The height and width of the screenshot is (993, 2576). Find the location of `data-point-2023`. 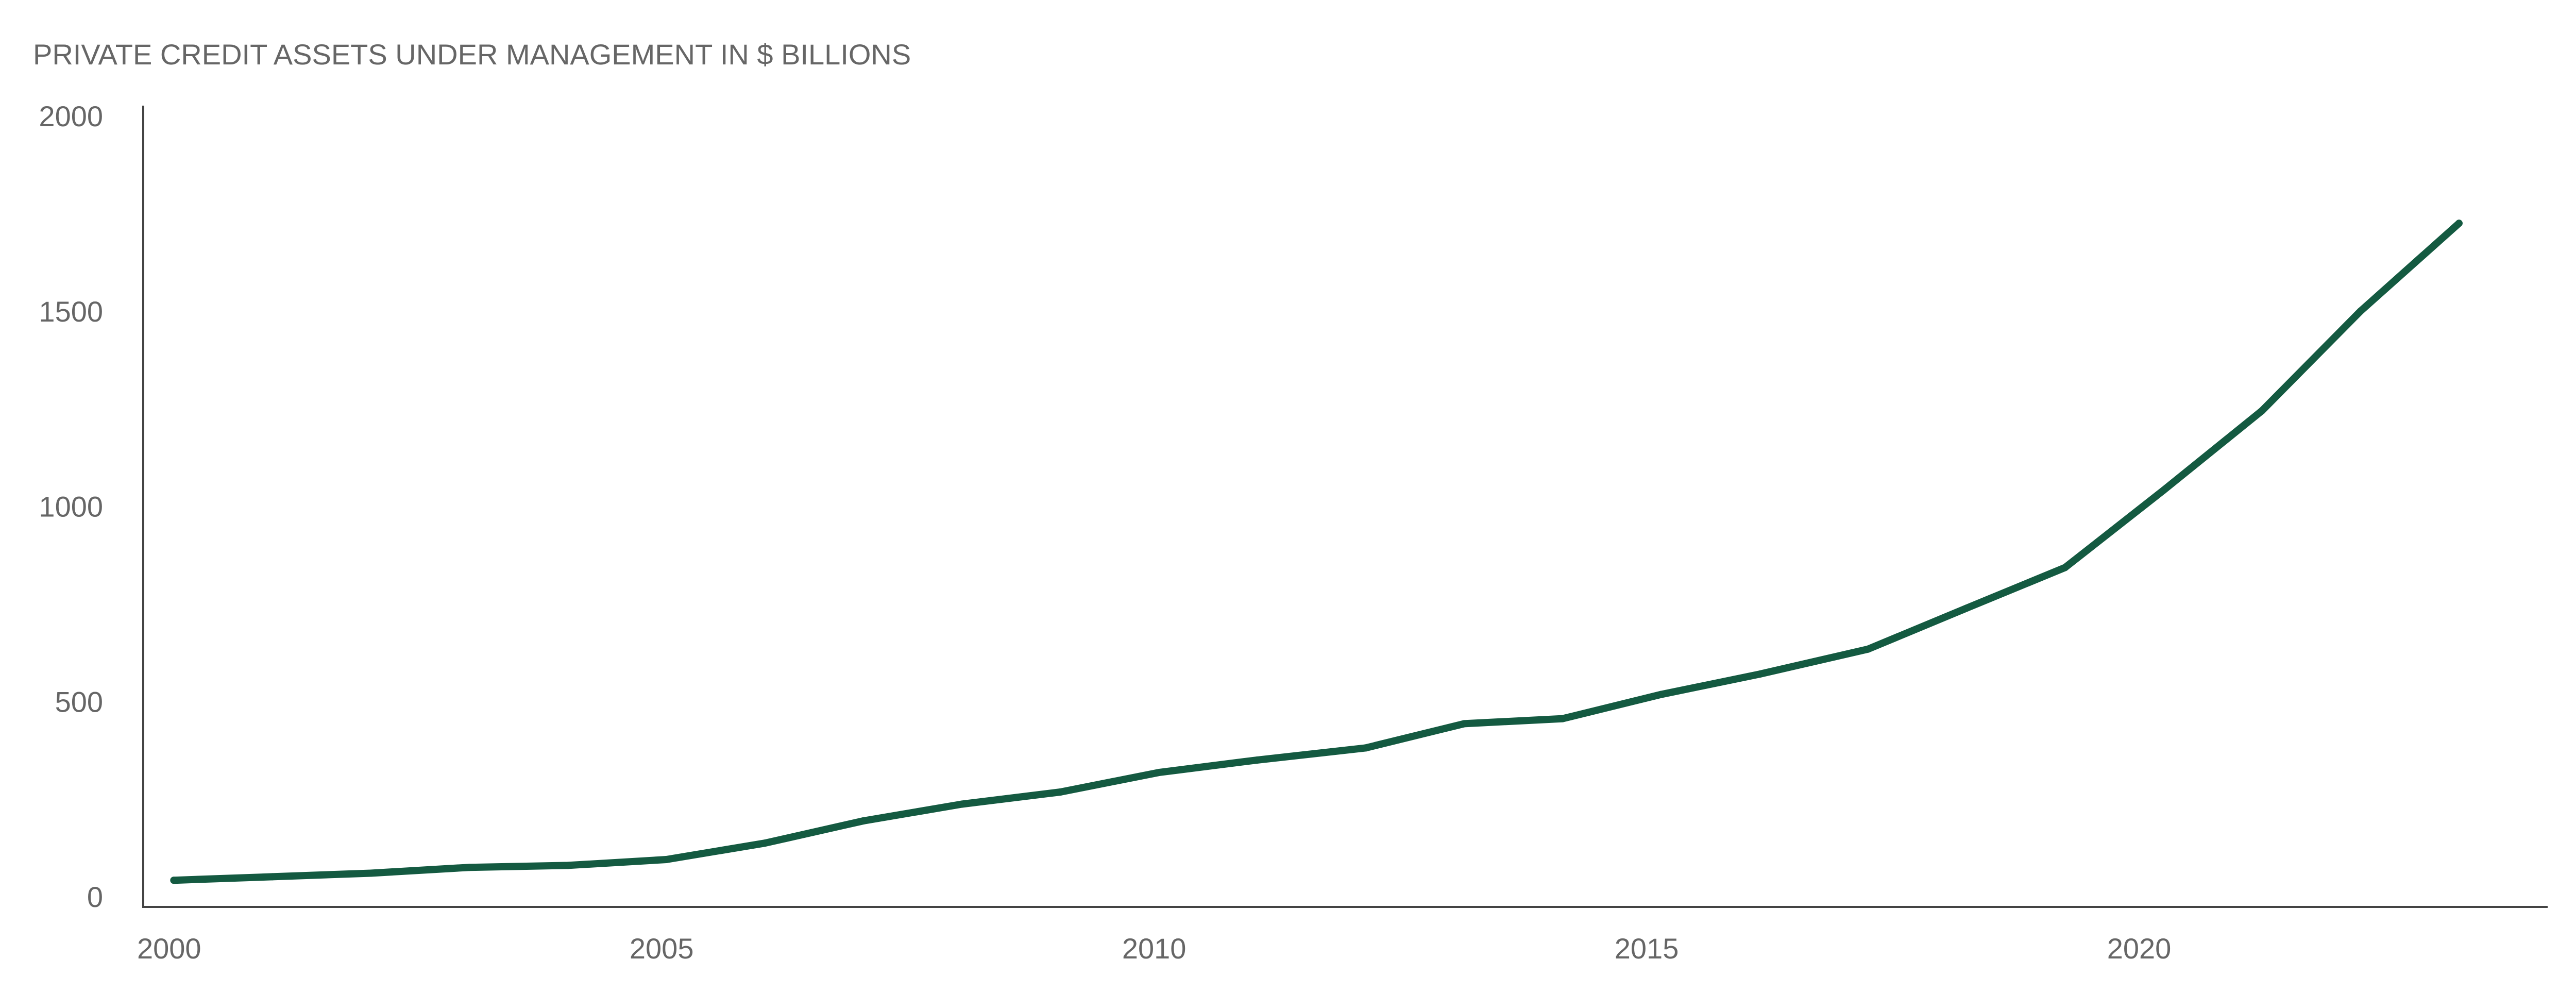

data-point-2023 is located at coordinates (2459, 224).